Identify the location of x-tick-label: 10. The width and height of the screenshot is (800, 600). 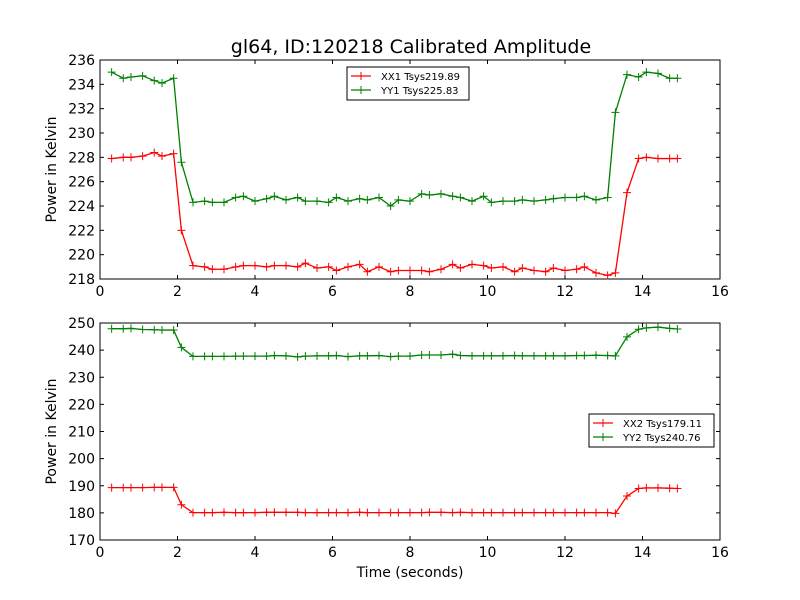
(488, 292).